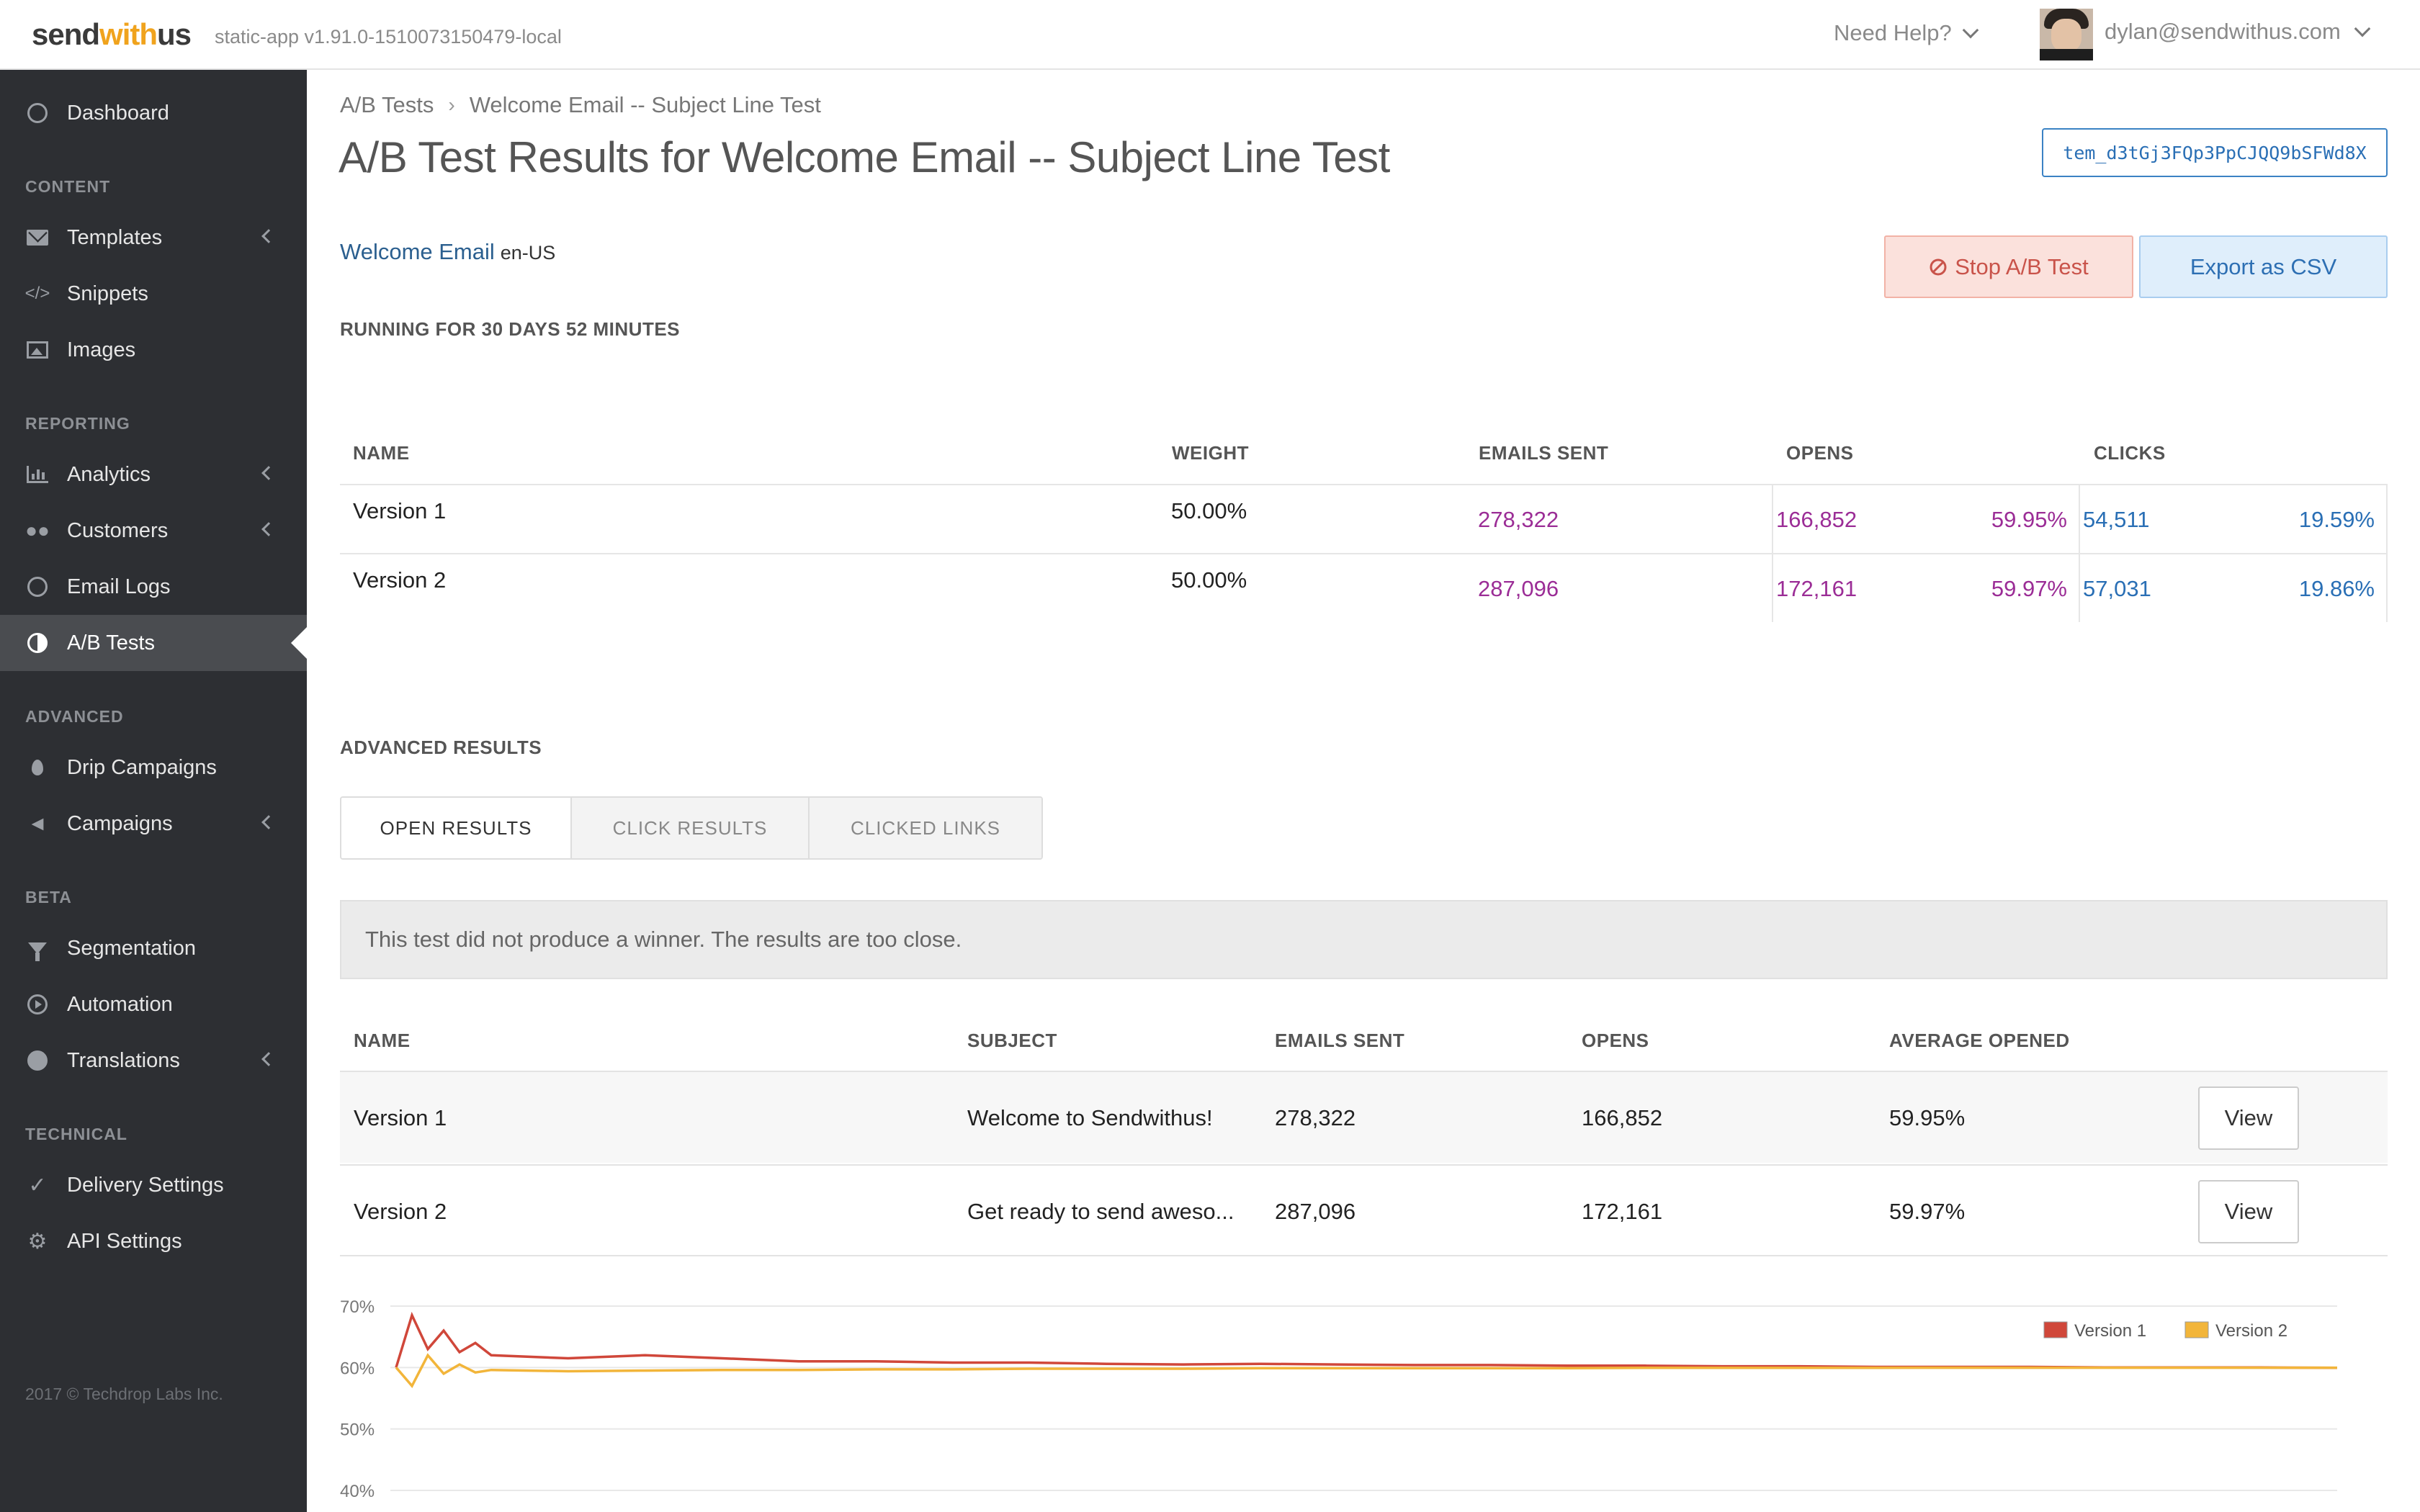 The image size is (2420, 1512). Describe the element at coordinates (112, 34) in the screenshot. I see `sendwithus-logo: sendwithus` at that location.